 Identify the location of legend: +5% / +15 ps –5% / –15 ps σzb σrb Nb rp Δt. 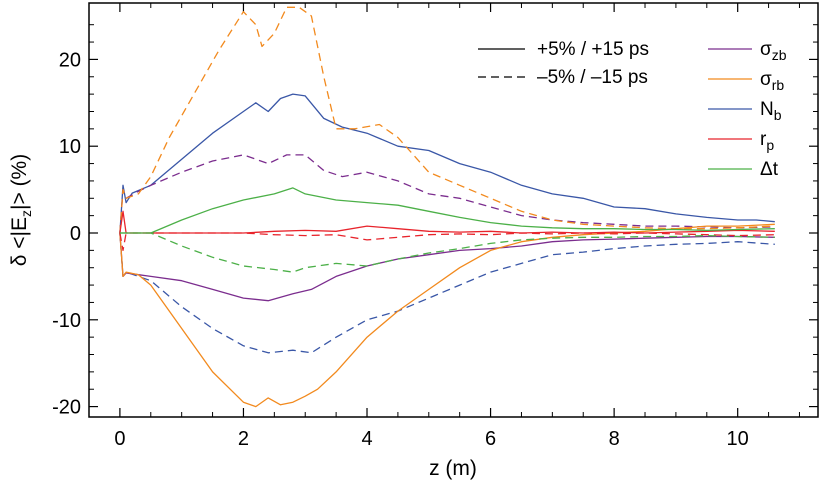
(632, 109).